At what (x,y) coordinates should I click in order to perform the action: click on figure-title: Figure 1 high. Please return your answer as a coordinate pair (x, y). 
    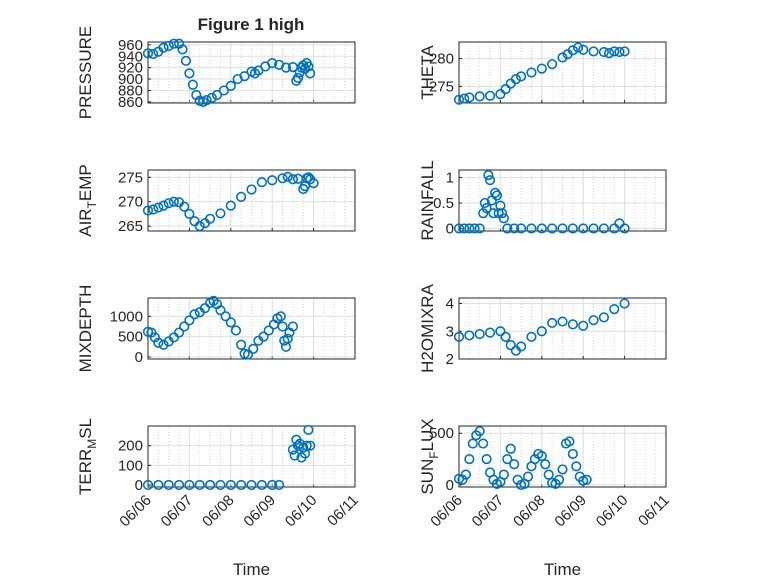
    Looking at the image, I should click on (251, 24).